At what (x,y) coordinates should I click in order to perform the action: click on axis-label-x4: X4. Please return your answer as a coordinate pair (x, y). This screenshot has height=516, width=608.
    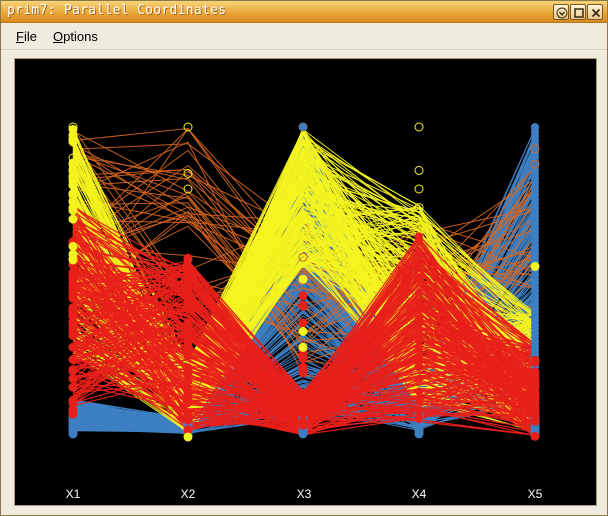
    Looking at the image, I should click on (419, 494).